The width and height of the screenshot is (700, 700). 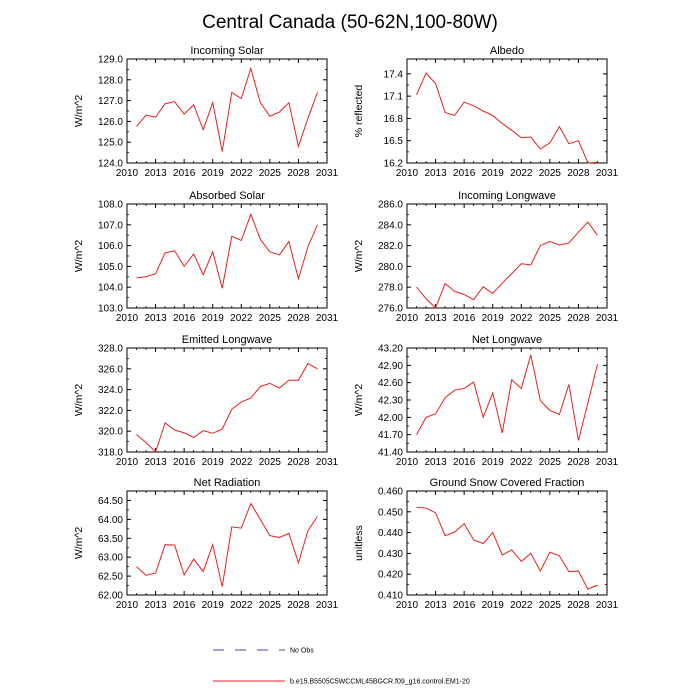 What do you see at coordinates (359, 256) in the screenshot?
I see `y-axis-title: W/m^2` at bounding box center [359, 256].